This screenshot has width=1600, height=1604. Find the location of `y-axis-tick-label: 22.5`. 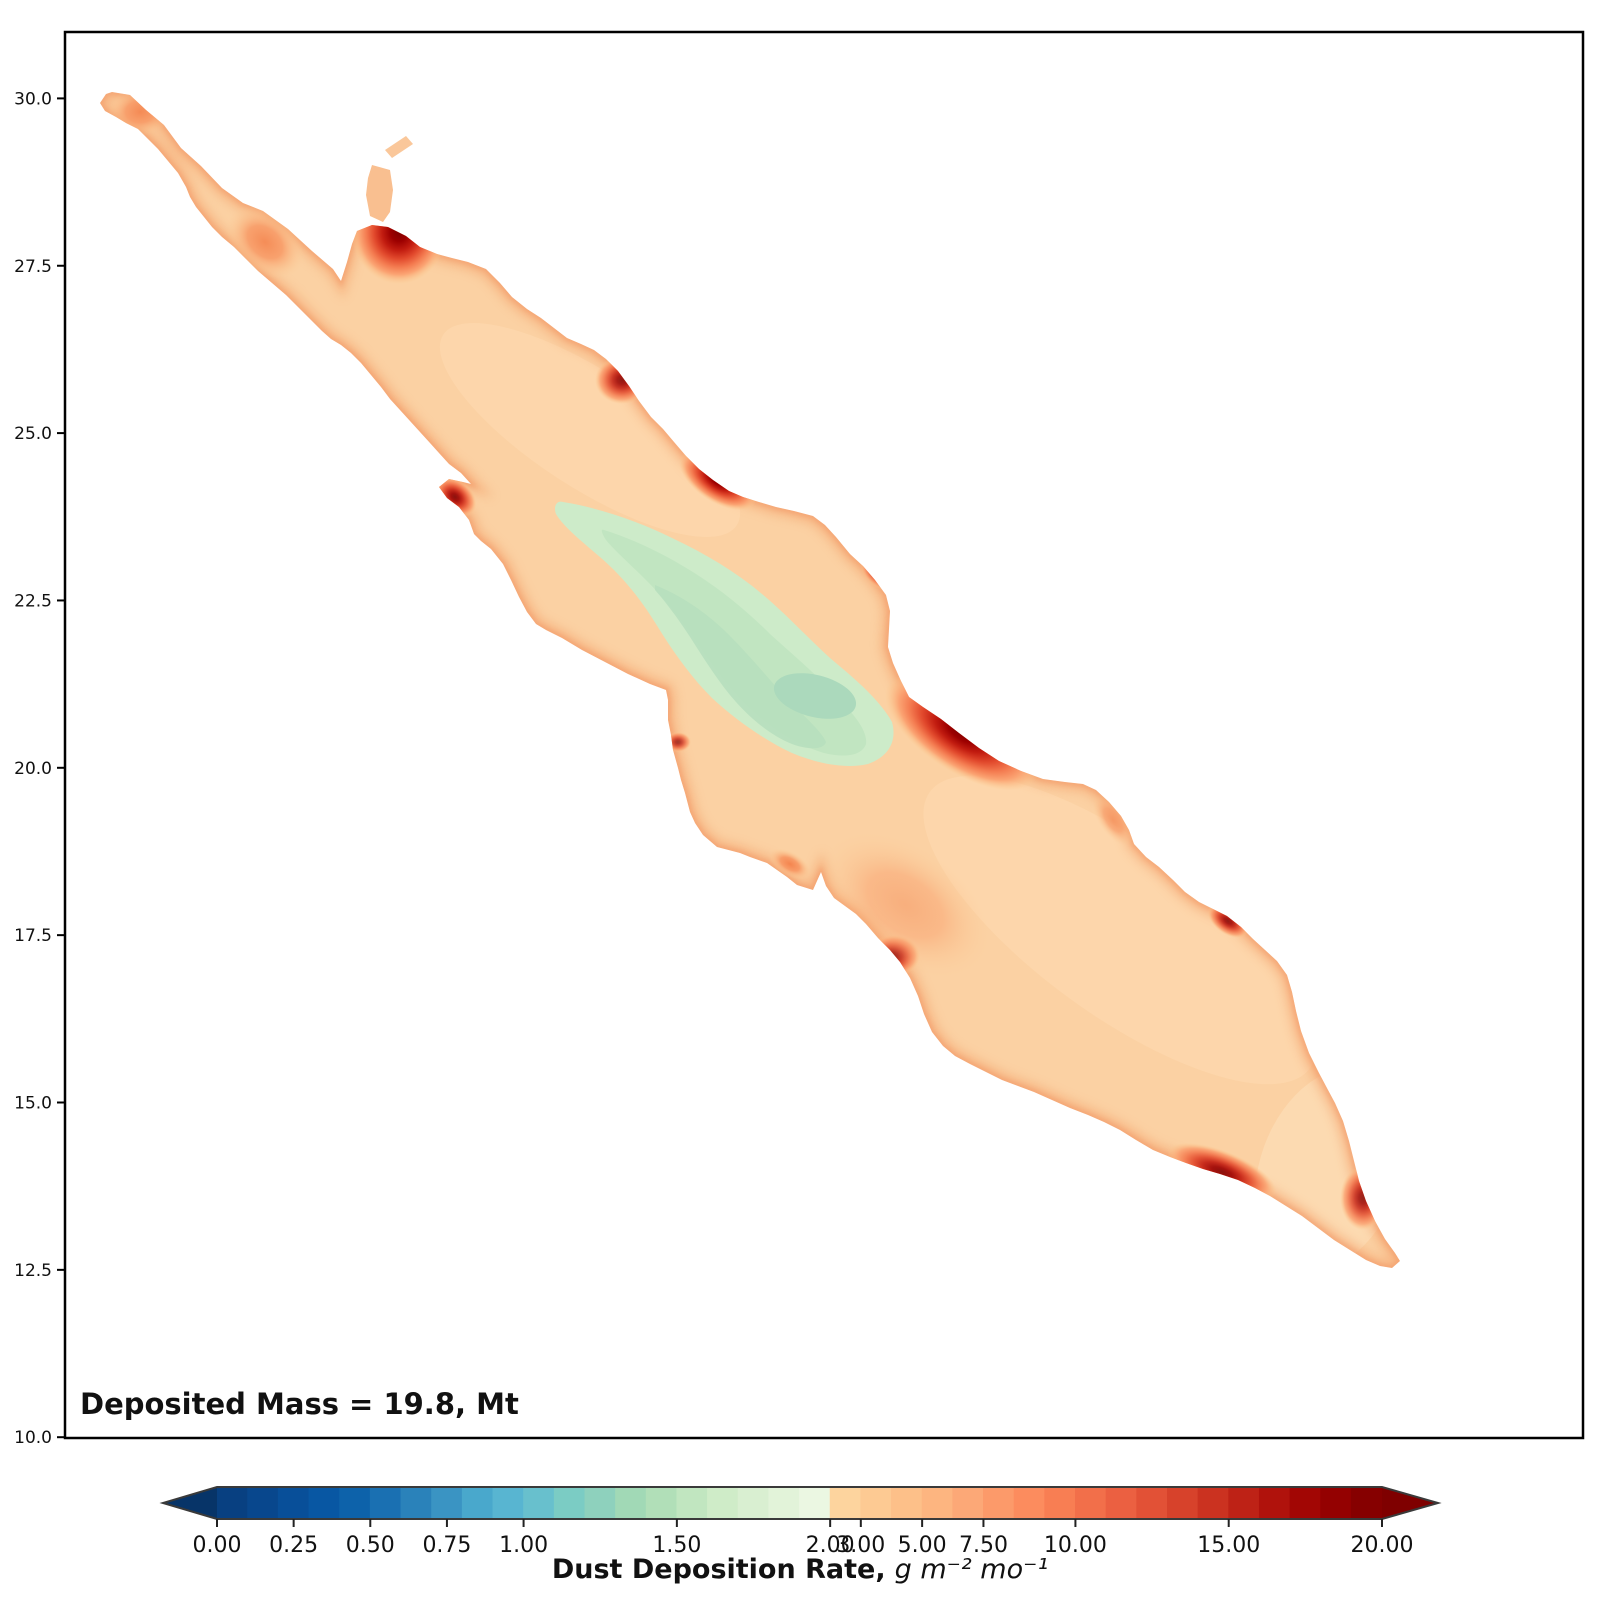

y-axis-tick-label: 22.5 is located at coordinates (33, 601).